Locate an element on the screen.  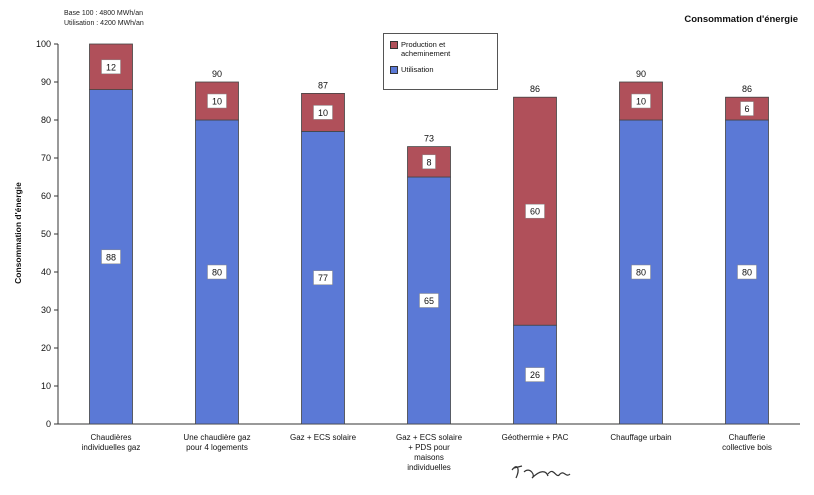
y-tick-label: 30 is located at coordinates (46, 310).